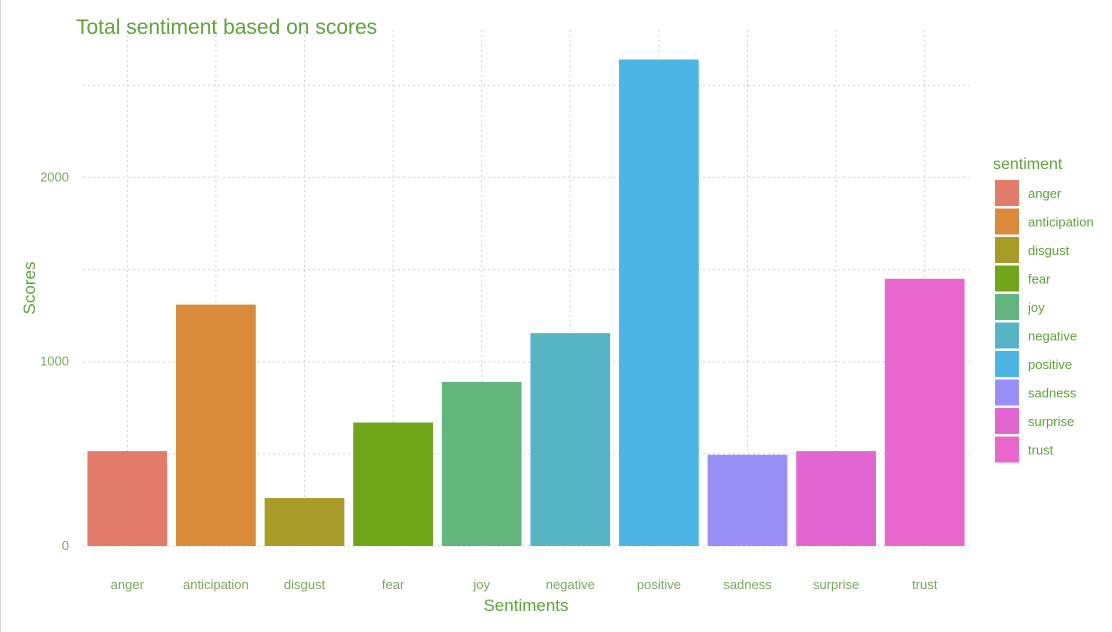 The height and width of the screenshot is (632, 1112). Describe the element at coordinates (1041, 450) in the screenshot. I see `legend-label-trust: trust` at that location.